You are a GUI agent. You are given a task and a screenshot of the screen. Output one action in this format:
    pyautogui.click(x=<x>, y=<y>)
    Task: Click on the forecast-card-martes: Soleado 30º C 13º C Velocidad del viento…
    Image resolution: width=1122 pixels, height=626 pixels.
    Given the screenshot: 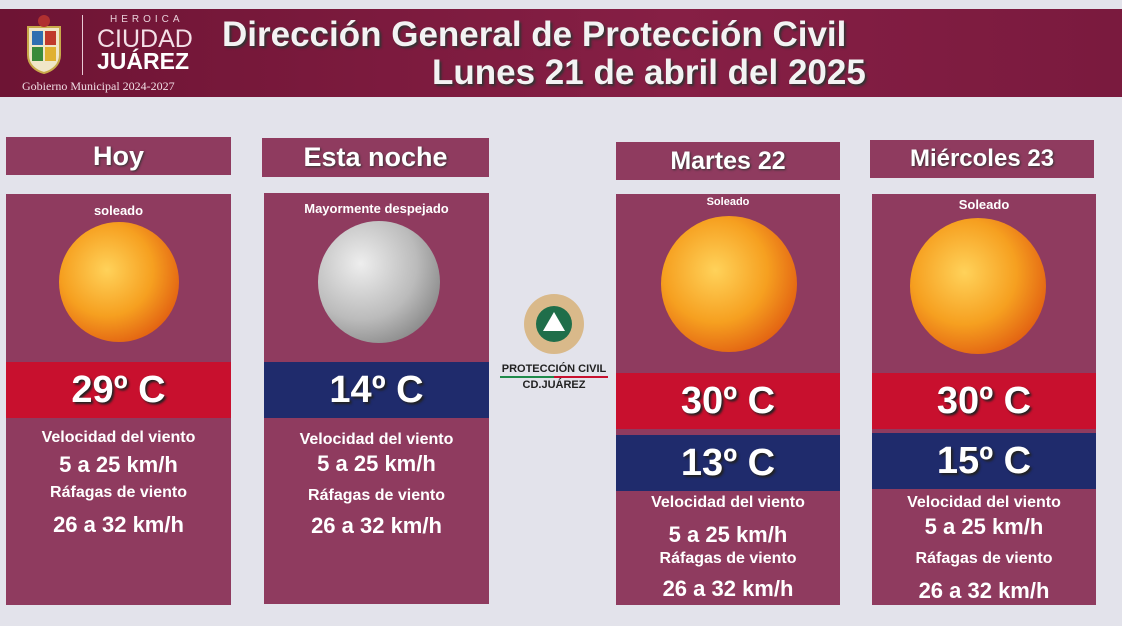 What is the action you would take?
    pyautogui.click(x=728, y=399)
    